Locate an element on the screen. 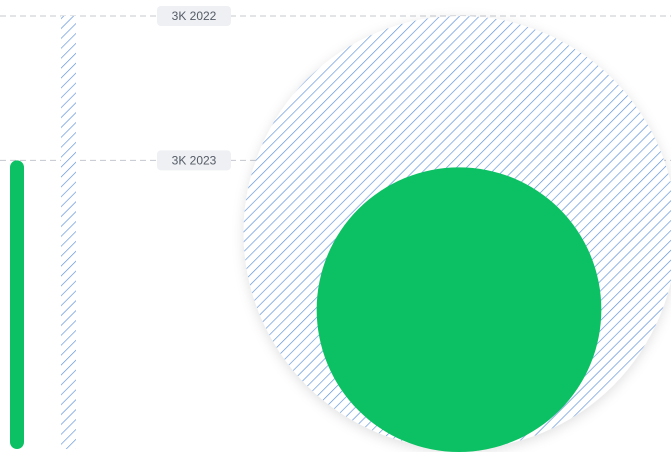  reference-label-text: 3K 2022 is located at coordinates (194, 16).